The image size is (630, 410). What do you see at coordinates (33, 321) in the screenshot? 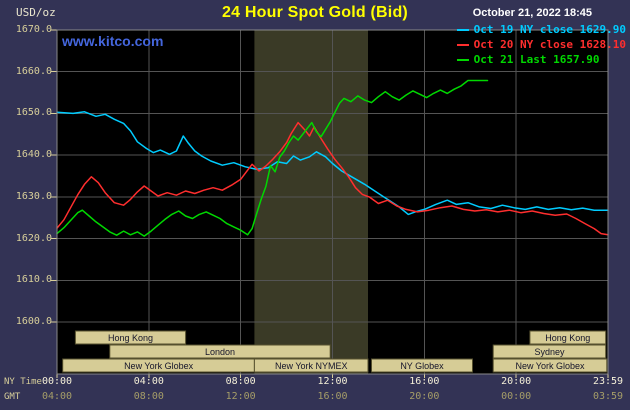
I see `y-axis-label: 1600.0` at bounding box center [33, 321].